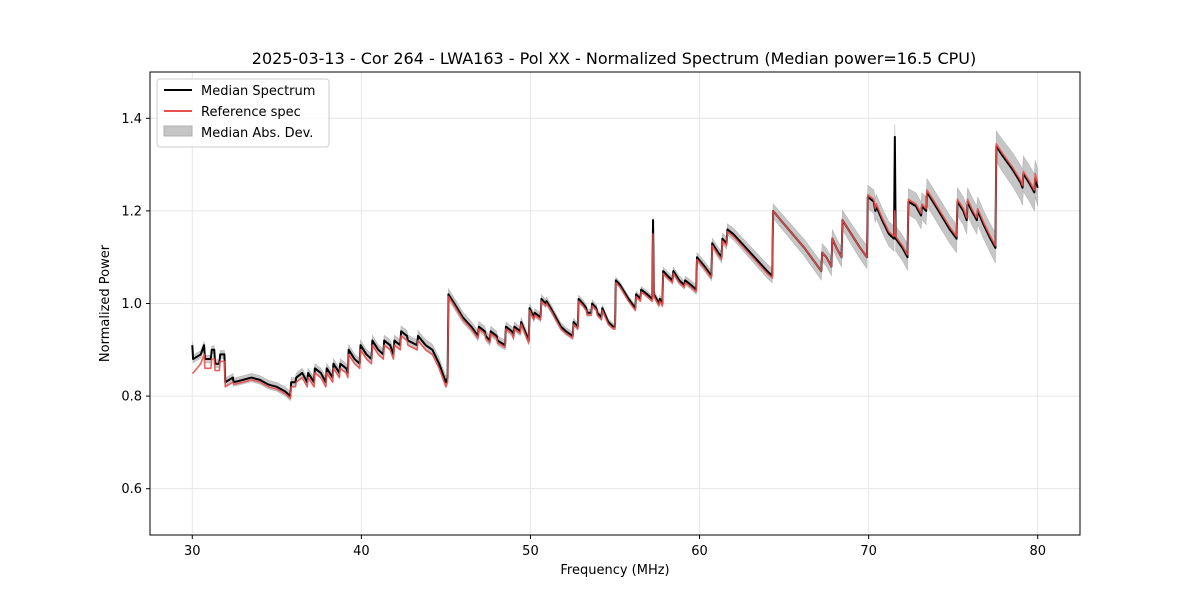 The width and height of the screenshot is (1200, 600). I want to click on legend-box, so click(243, 113).